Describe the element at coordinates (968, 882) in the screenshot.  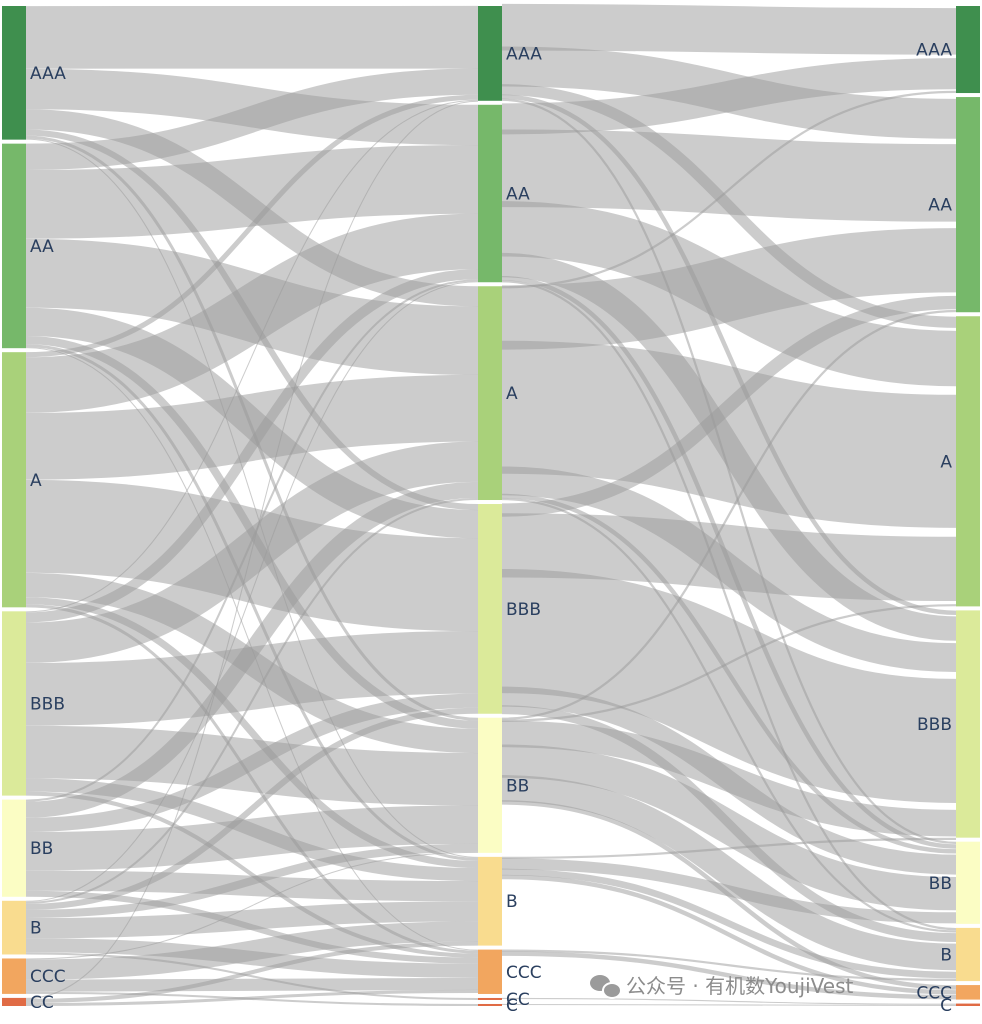
I see `node-2-BB` at that location.